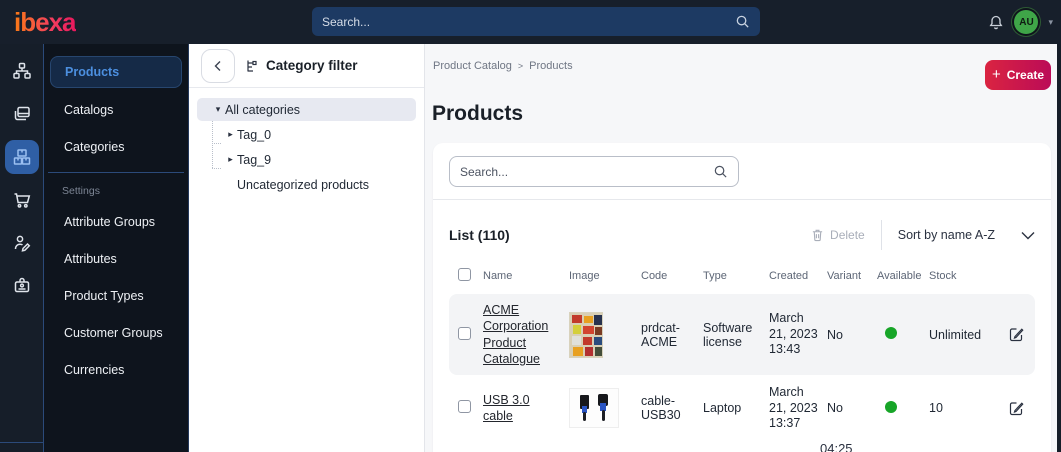 Image resolution: width=1061 pixels, height=452 pixels. I want to click on tree-connector-line, so click(212, 144).